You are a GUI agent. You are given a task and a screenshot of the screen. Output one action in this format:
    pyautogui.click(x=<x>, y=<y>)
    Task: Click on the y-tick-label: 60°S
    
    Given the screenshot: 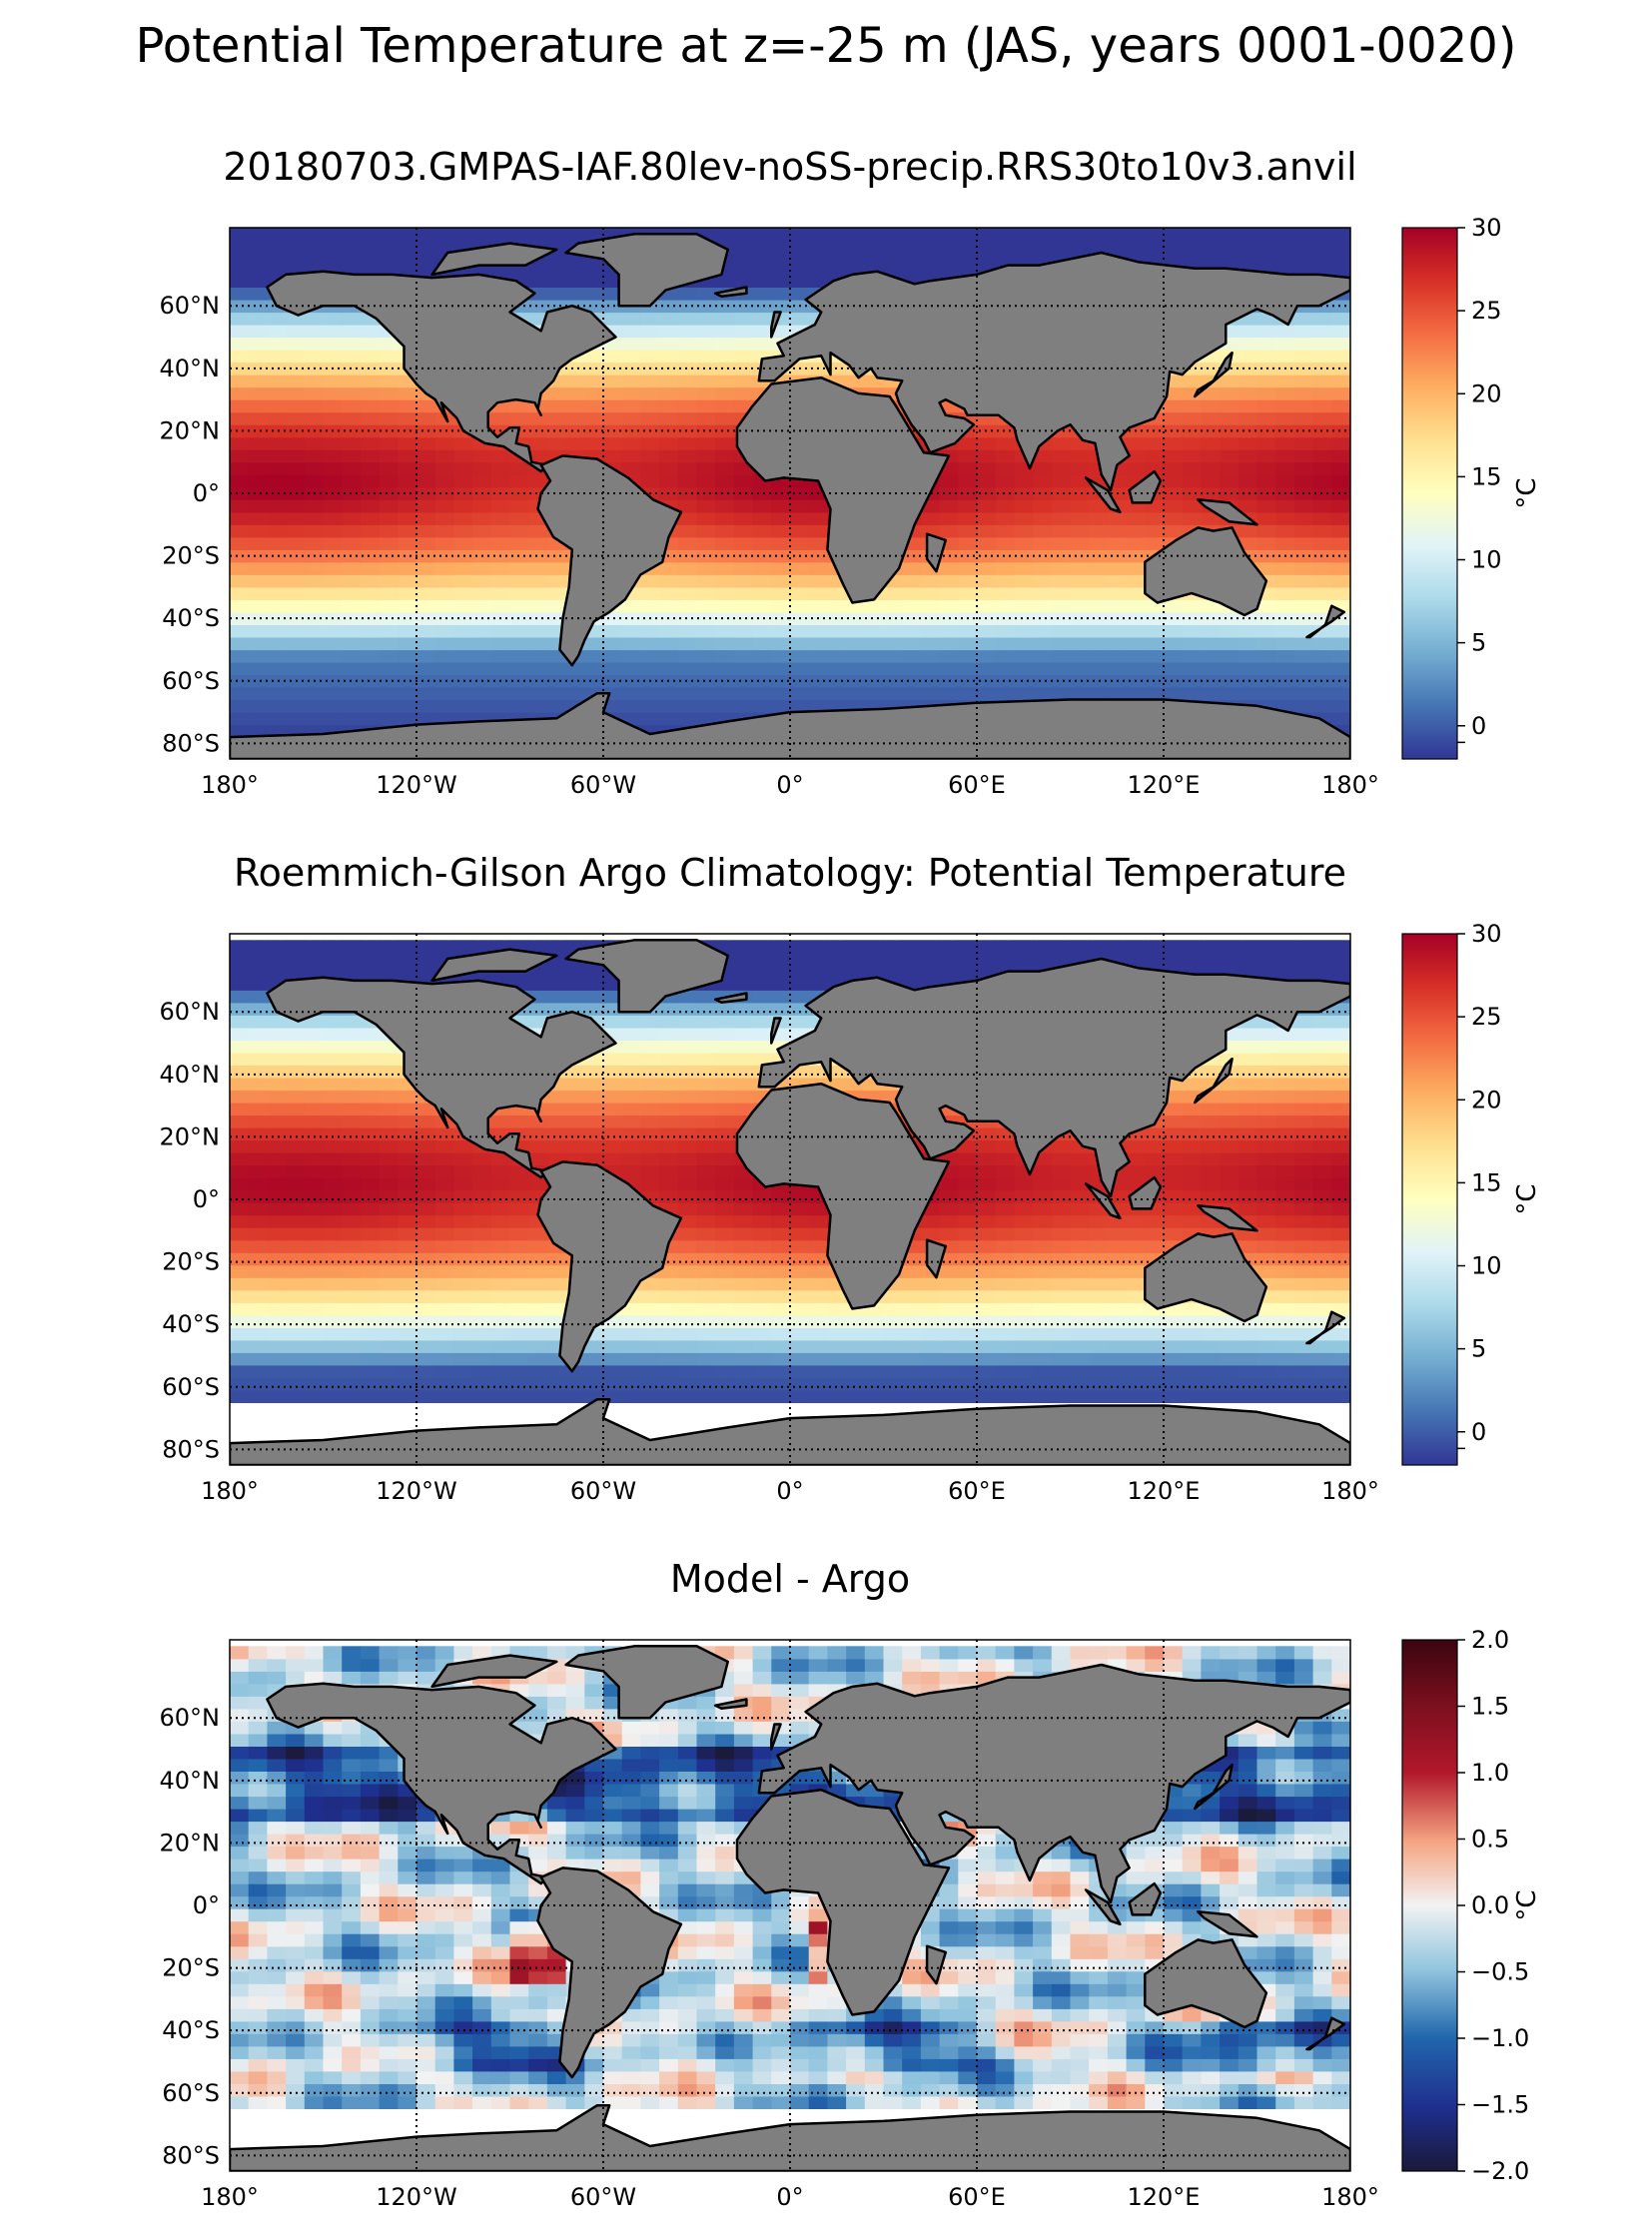 What is the action you would take?
    pyautogui.click(x=191, y=1387)
    